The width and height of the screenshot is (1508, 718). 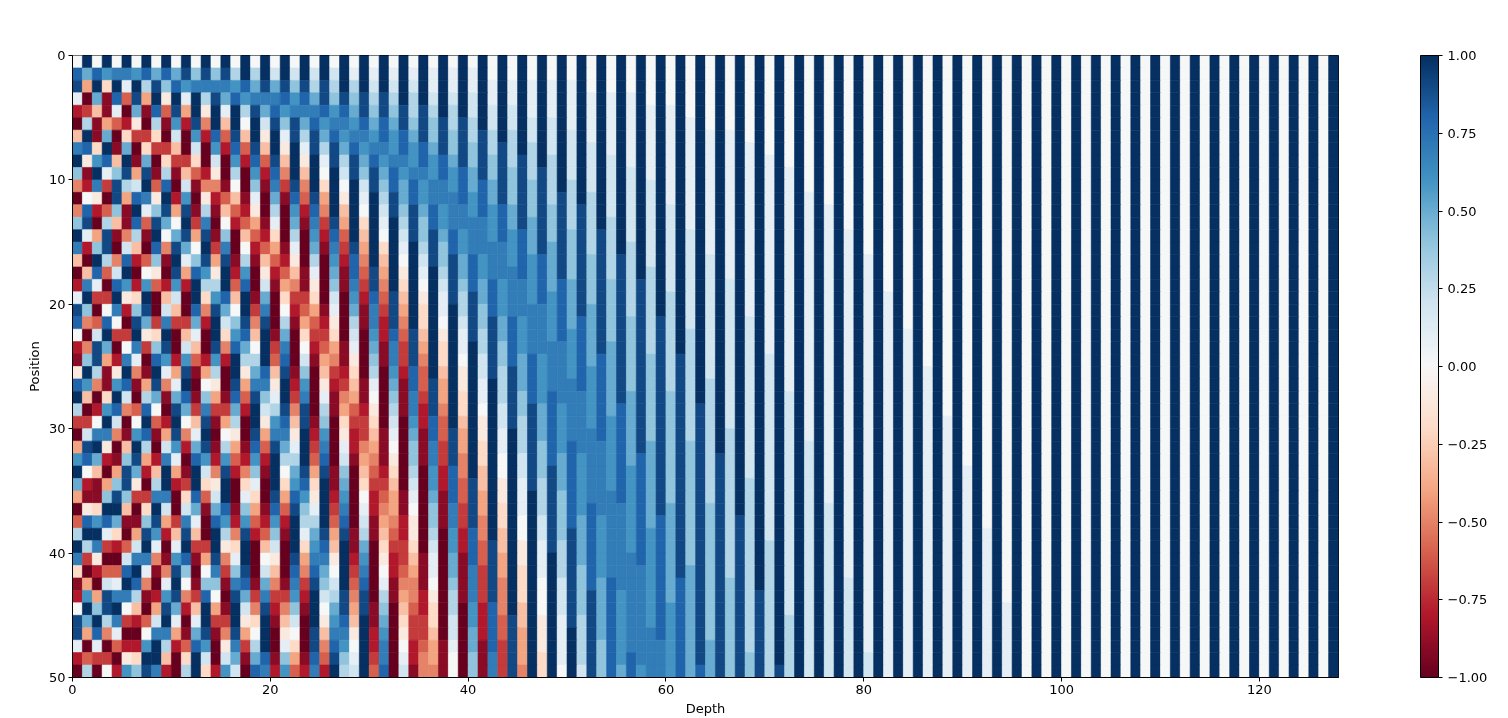 I want to click on color-bar-label: 1.00, so click(x=1462, y=55).